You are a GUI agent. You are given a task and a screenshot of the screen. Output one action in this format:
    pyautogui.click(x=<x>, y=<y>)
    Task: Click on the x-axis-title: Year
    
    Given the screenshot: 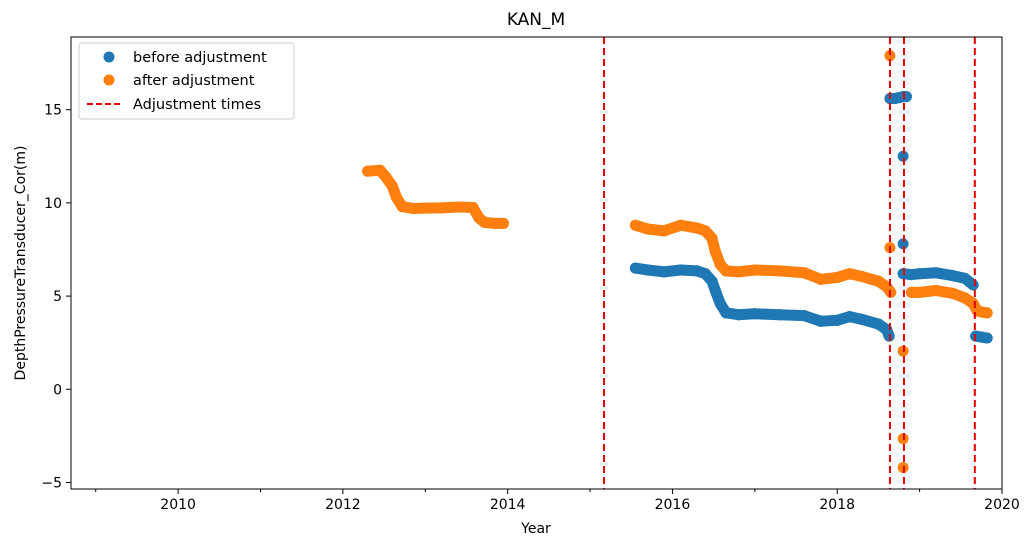 What is the action you would take?
    pyautogui.click(x=535, y=529)
    